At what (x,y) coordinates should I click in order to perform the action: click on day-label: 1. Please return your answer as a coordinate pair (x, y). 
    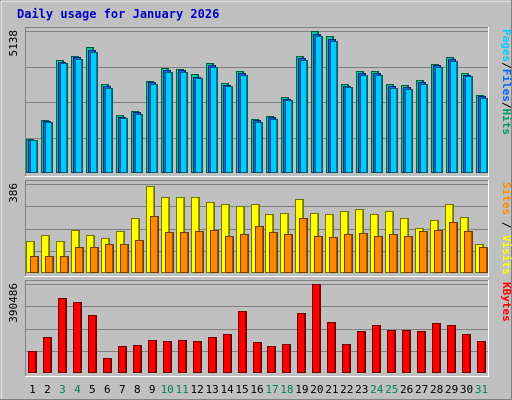
    Looking at the image, I should click on (32, 389).